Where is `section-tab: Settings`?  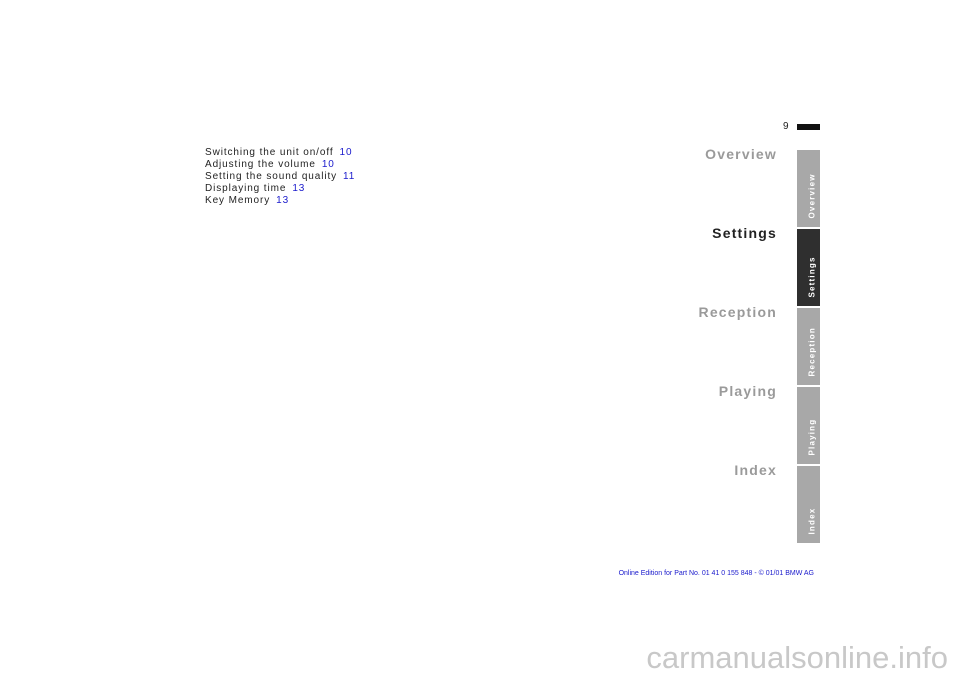
section-tab: Settings is located at coordinates (808, 267).